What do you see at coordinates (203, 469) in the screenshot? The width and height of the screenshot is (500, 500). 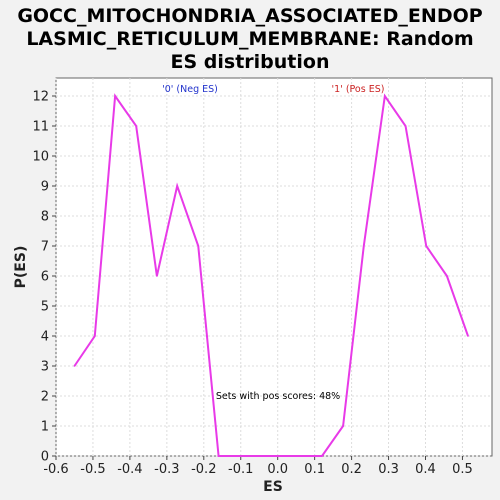 I see `x-tick-label: -0.2` at bounding box center [203, 469].